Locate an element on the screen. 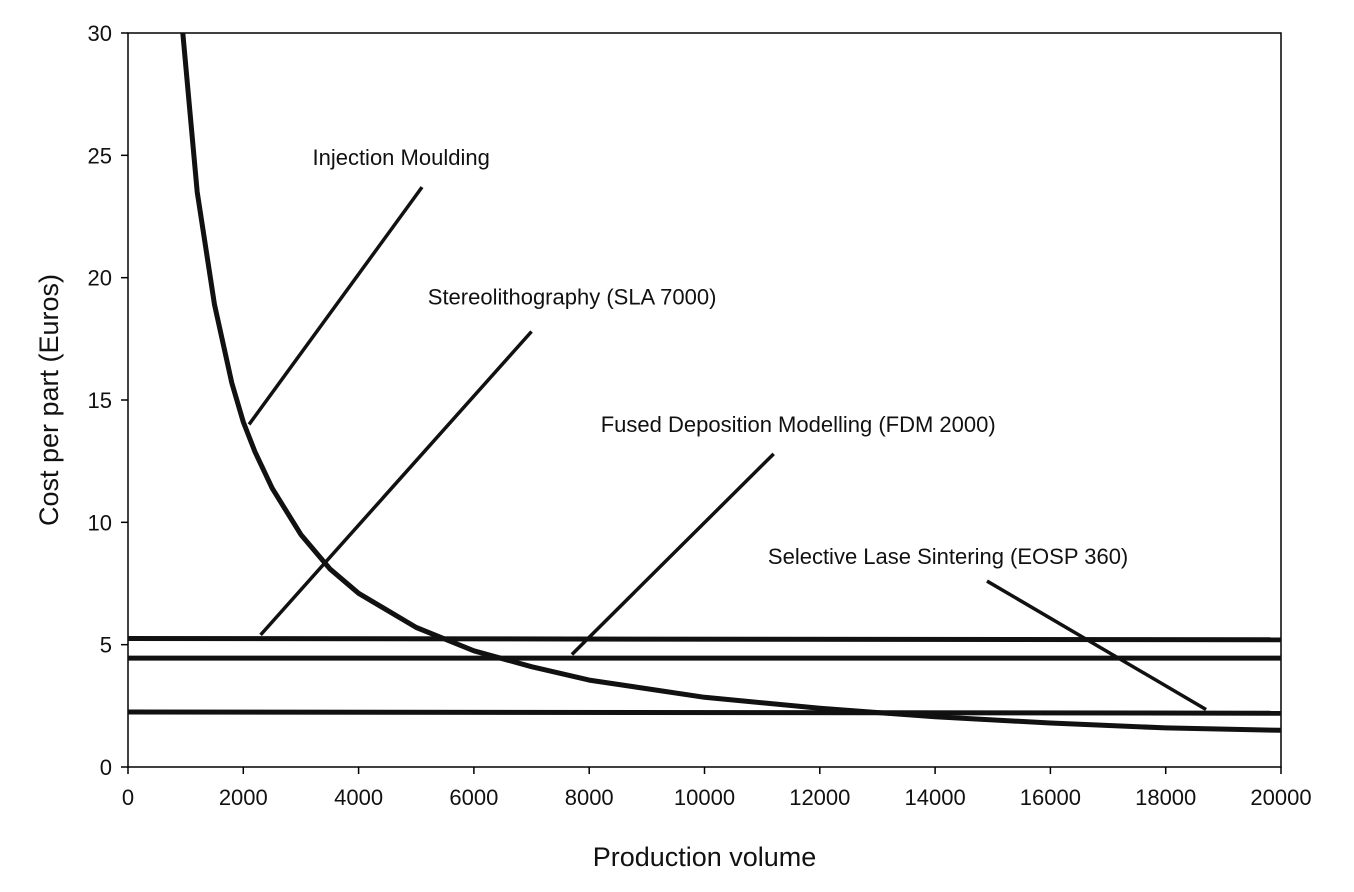 The image size is (1354, 892). annotation-label: Fused Deposition Modelling (FDM 2000) is located at coordinates (798, 424).